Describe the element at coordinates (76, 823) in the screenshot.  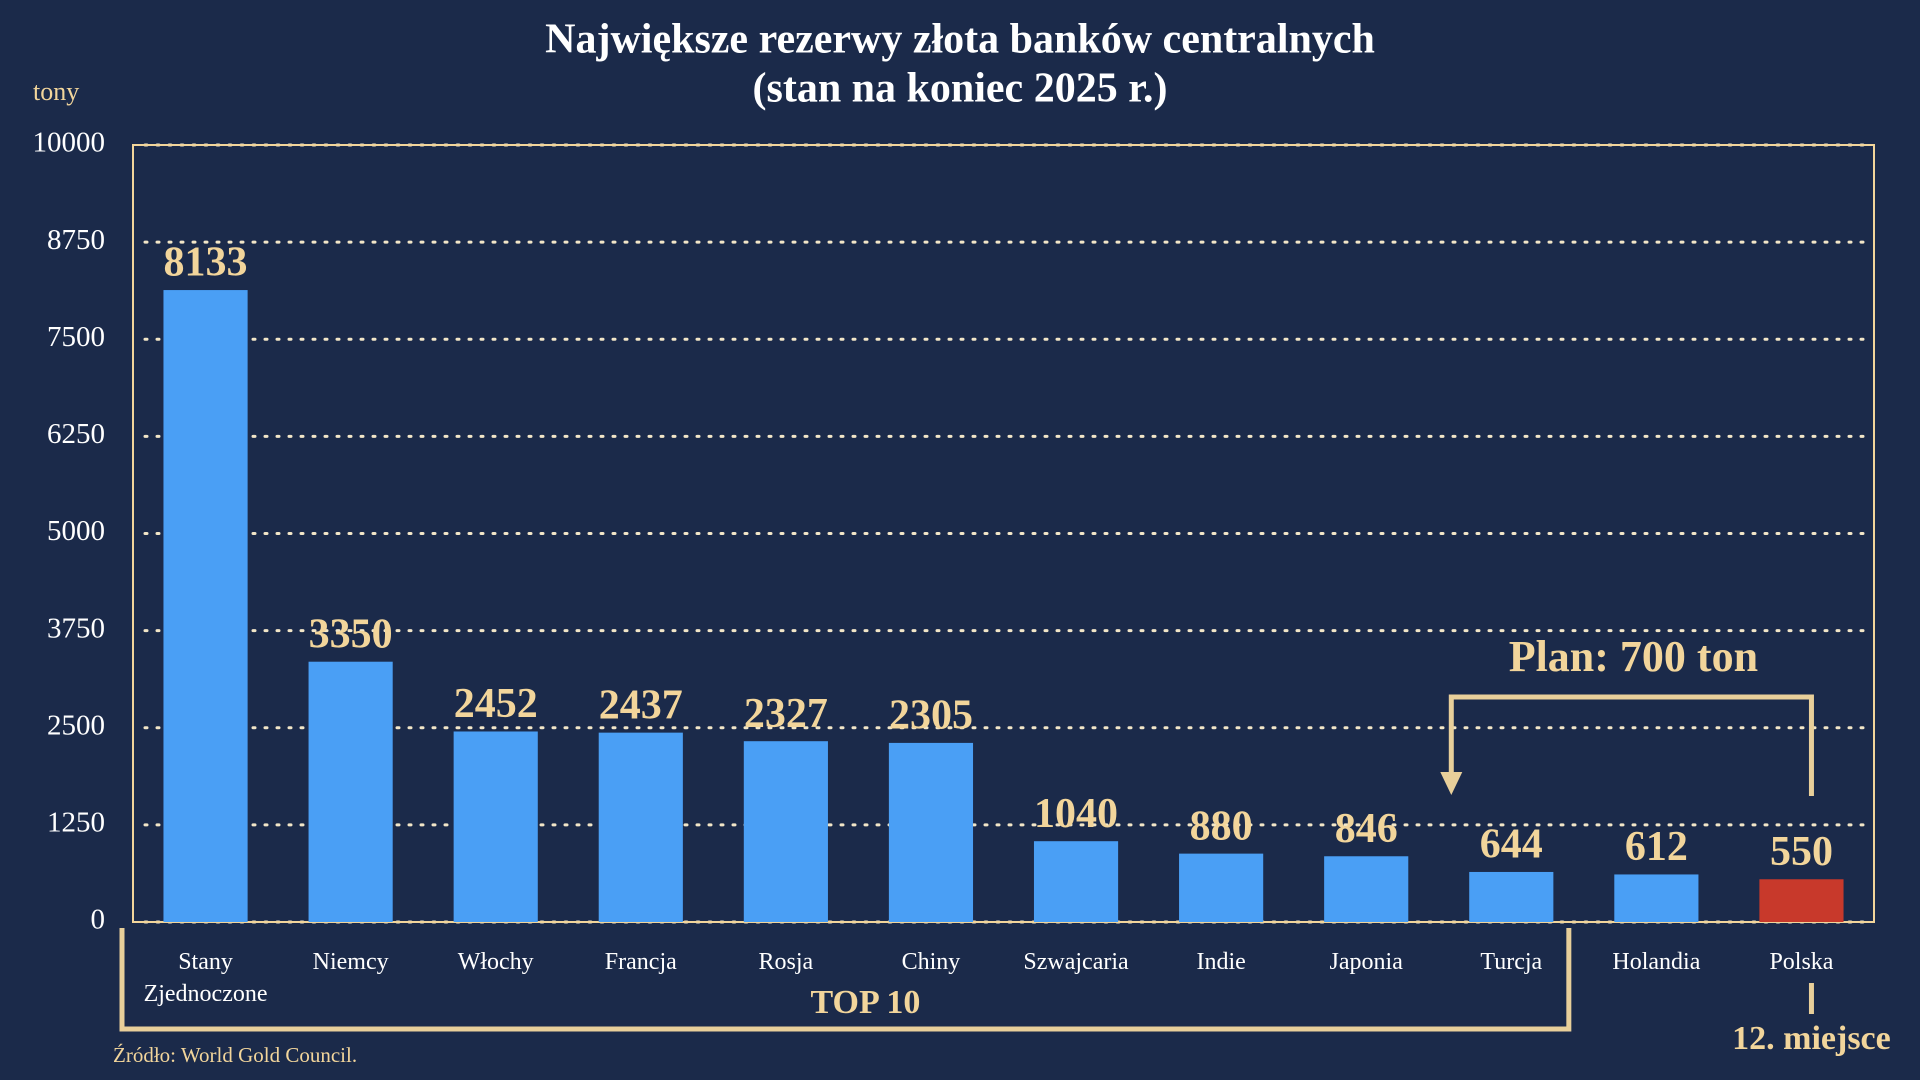
I see `y-tick-label: 1250` at that location.